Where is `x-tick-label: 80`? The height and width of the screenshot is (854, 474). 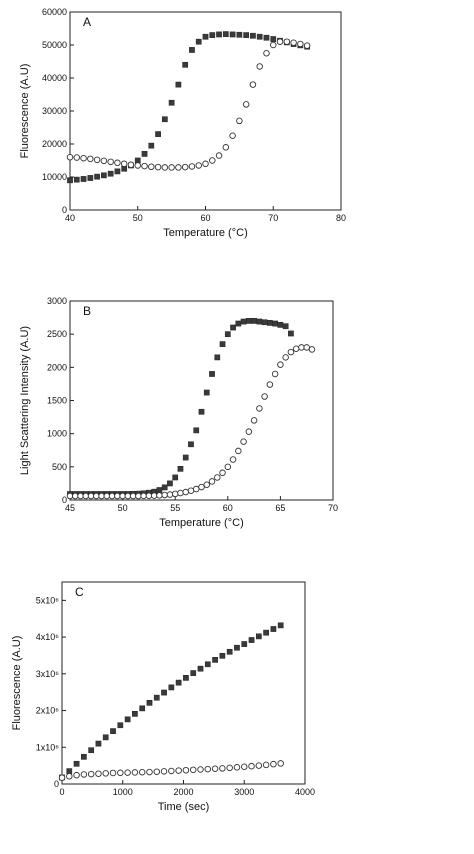 x-tick-label: 80 is located at coordinates (341, 218).